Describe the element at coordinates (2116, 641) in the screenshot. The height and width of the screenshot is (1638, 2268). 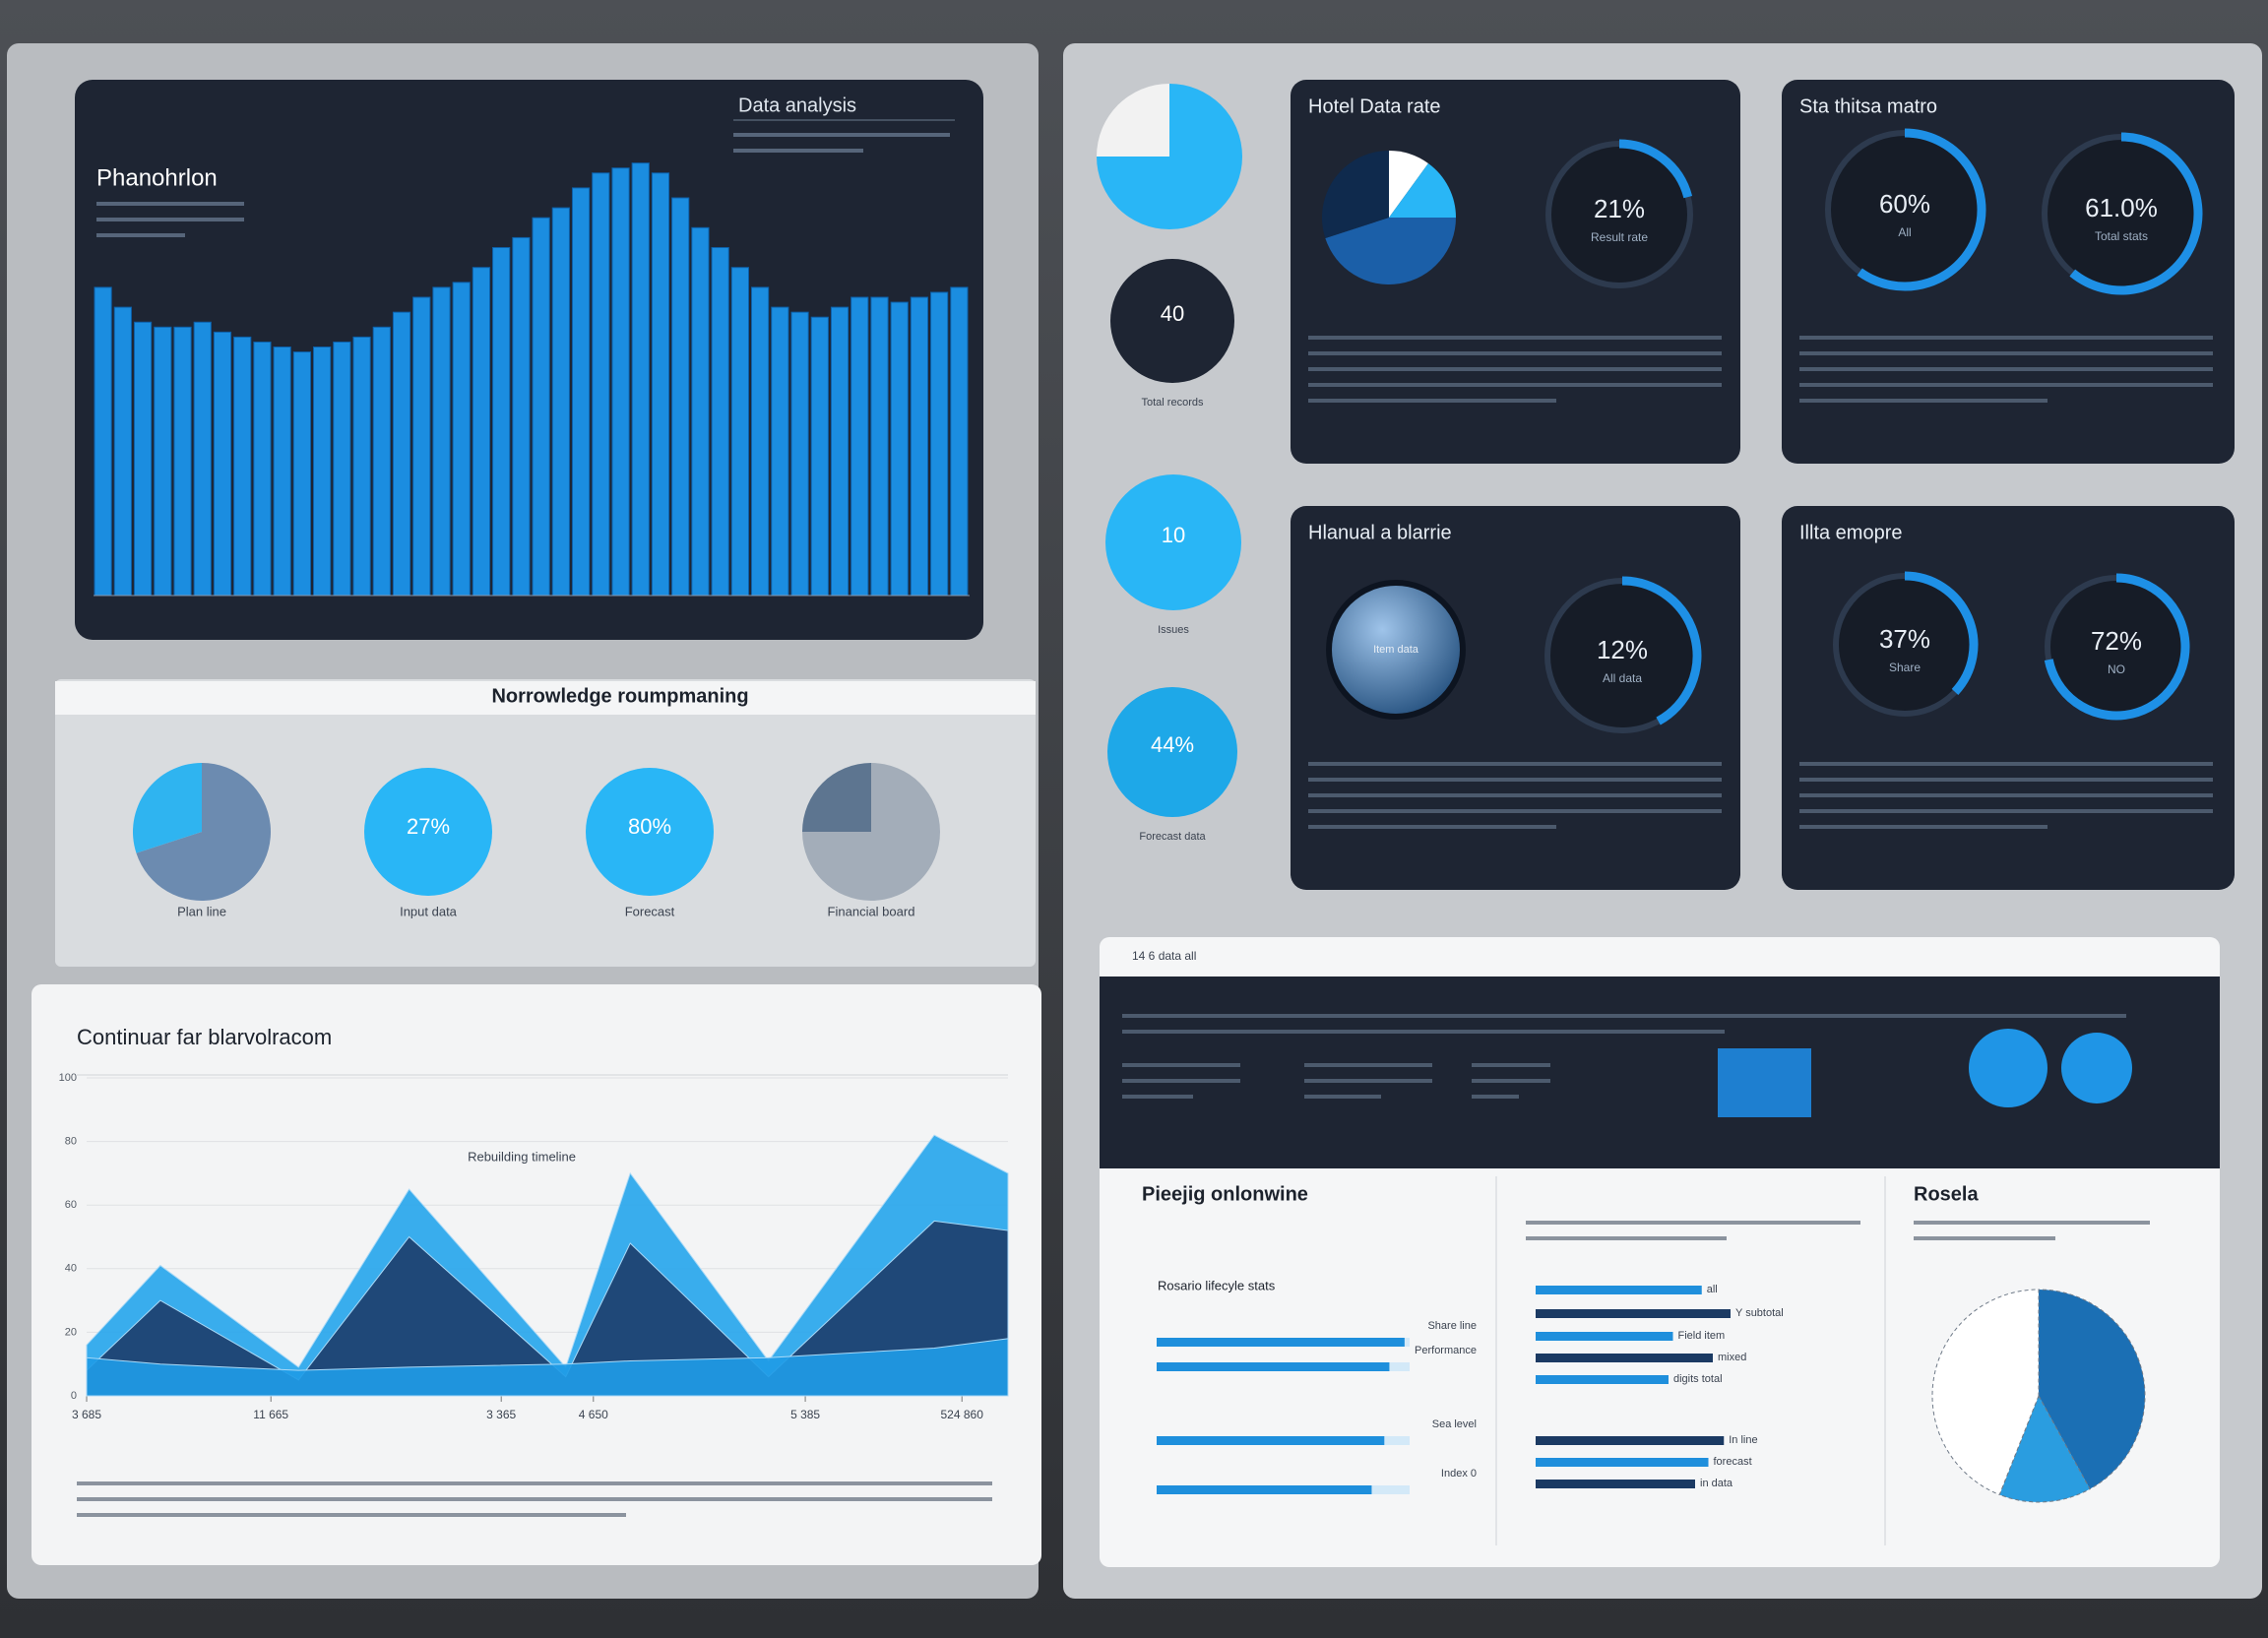
I see `gauge-label: 72%` at that location.